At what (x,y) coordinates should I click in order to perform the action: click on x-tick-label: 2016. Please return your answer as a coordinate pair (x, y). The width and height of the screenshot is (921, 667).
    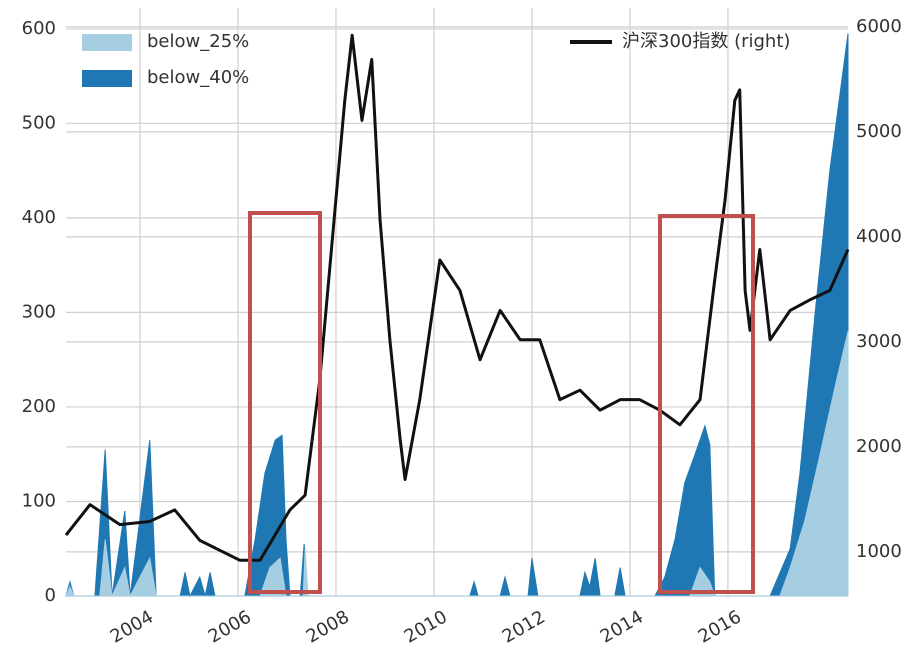
    Looking at the image, I should click on (720, 626).